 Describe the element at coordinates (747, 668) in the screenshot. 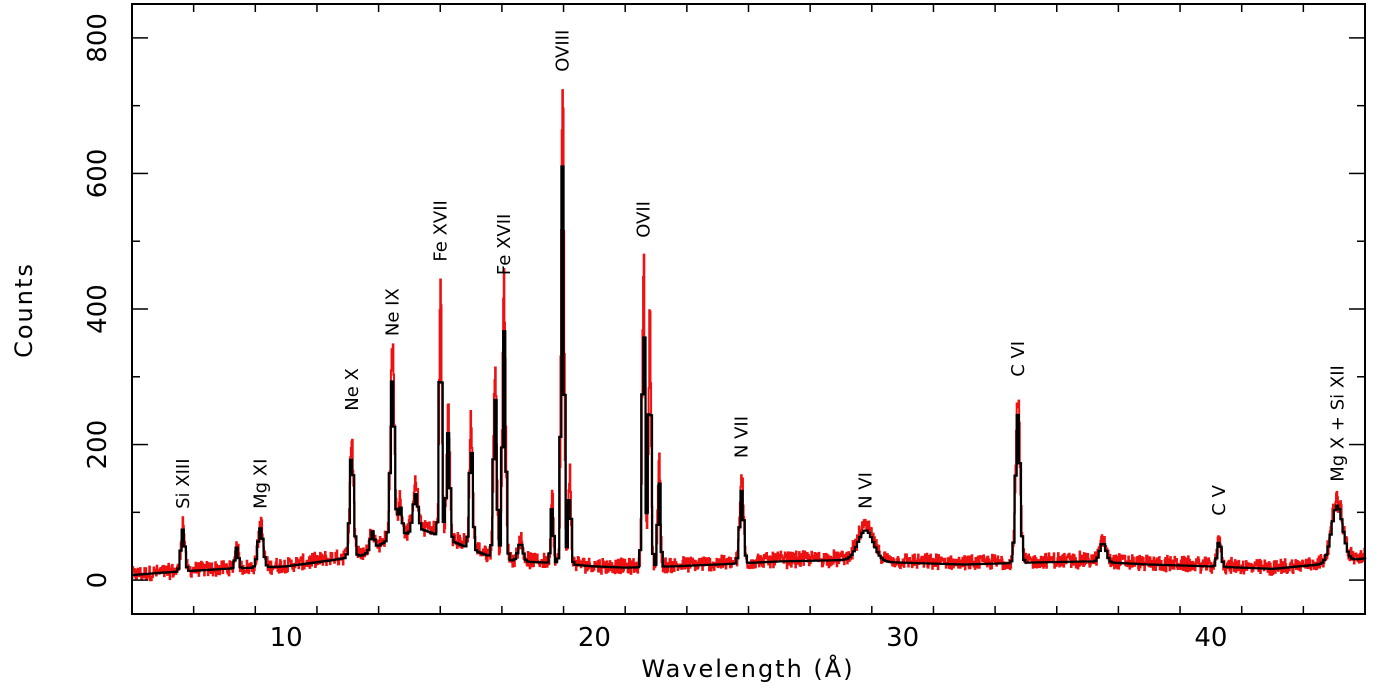

I see `x-axis-title: Wavelength (Å)` at that location.